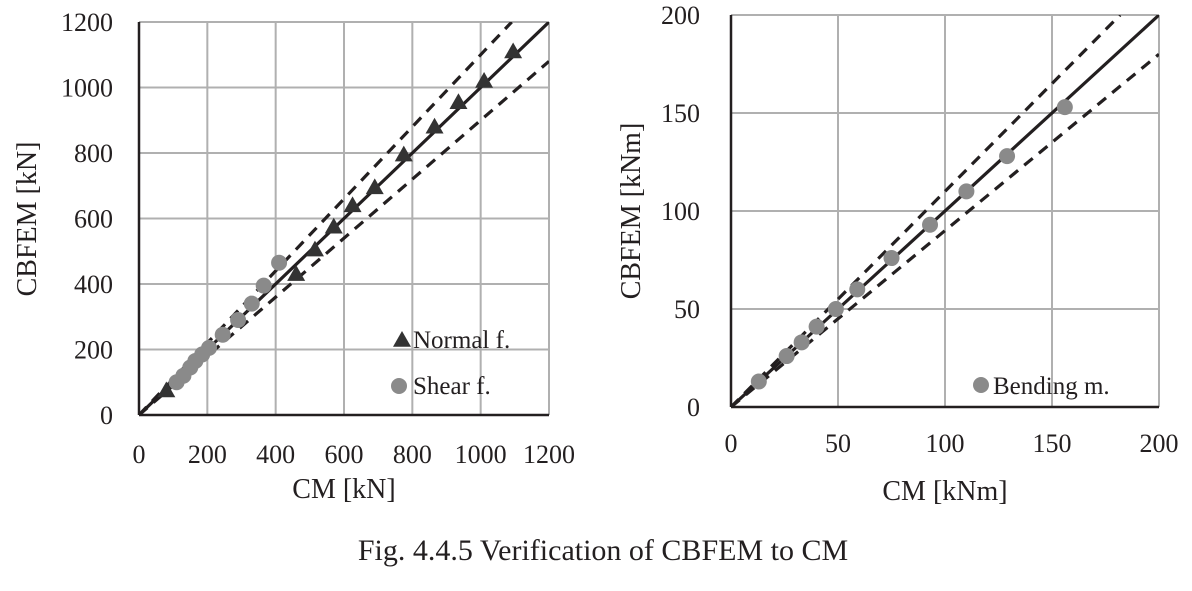 The width and height of the screenshot is (1192, 591). What do you see at coordinates (631, 211) in the screenshot?
I see `chart2-y-axis-label: CBFEM [kNm]` at bounding box center [631, 211].